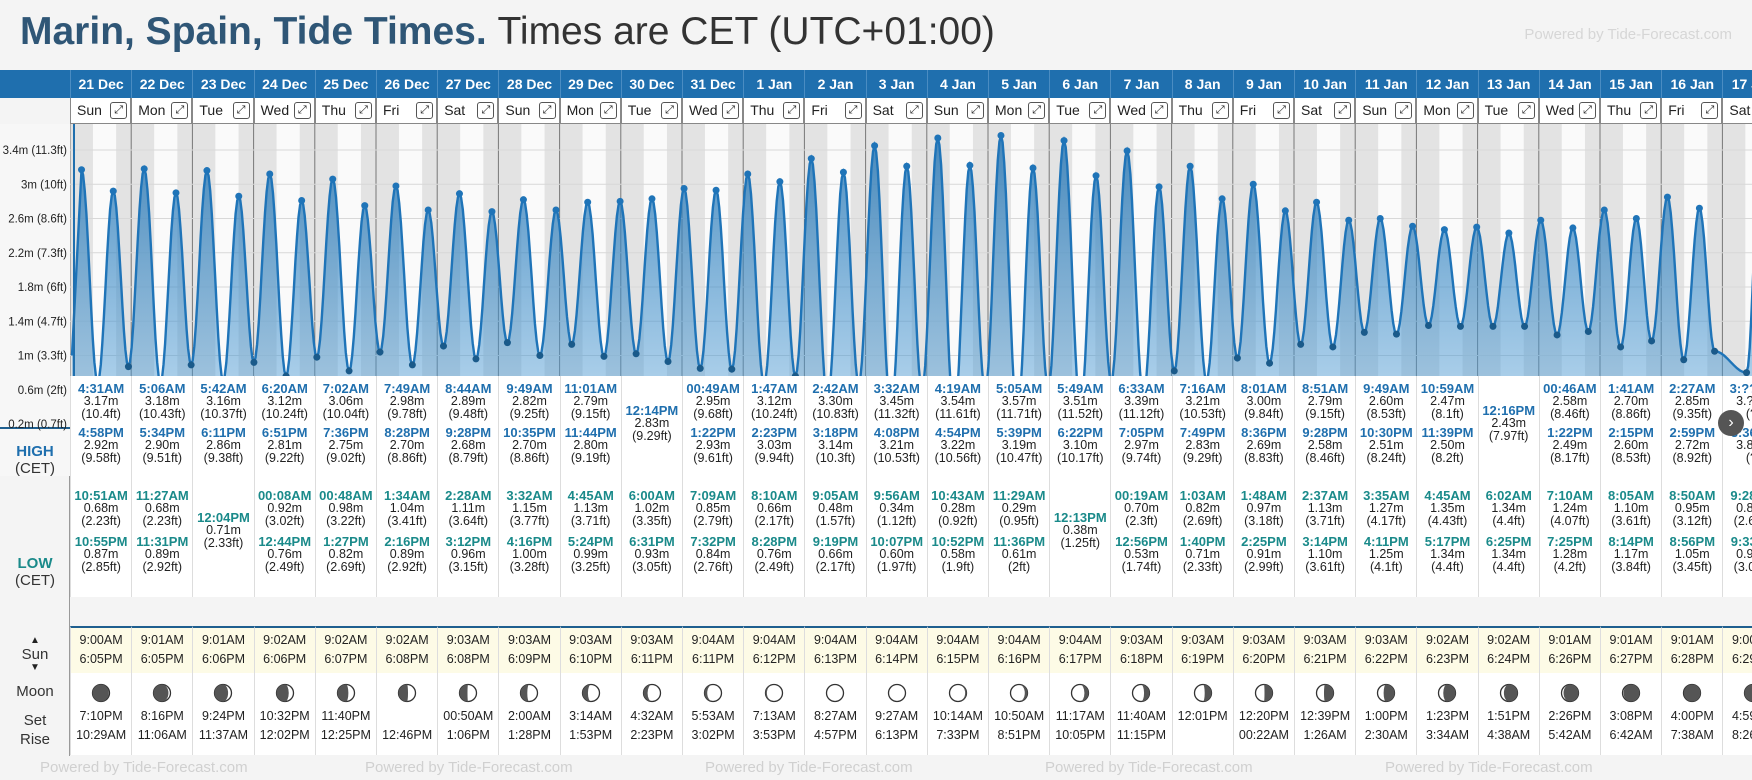 The image size is (1752, 780). What do you see at coordinates (1731, 423) in the screenshot?
I see `scroll-next-button: ›` at bounding box center [1731, 423].